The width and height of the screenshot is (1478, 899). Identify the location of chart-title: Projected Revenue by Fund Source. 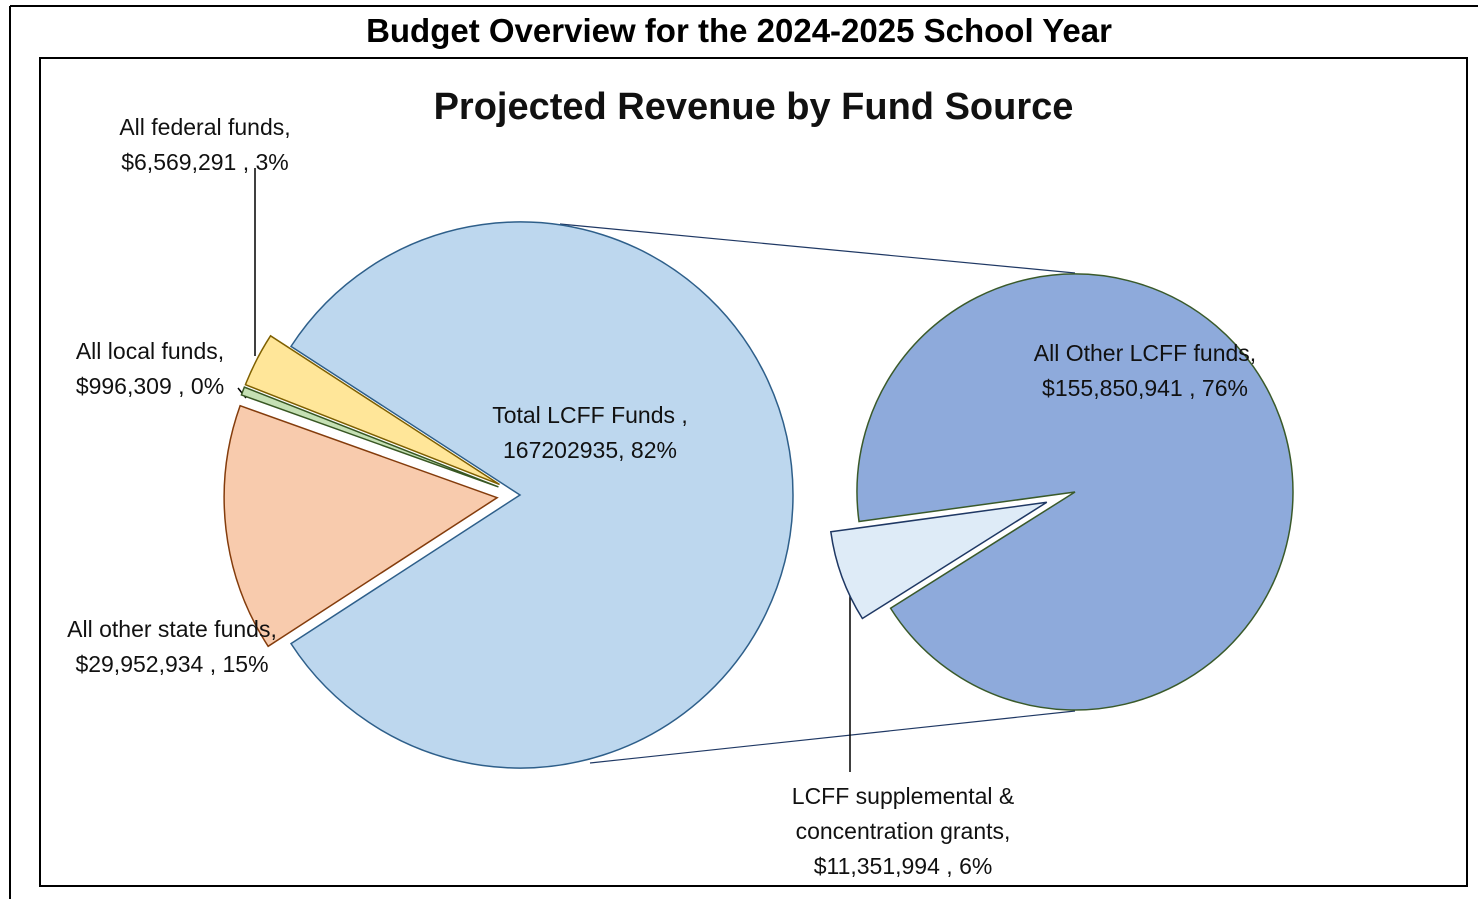
(753, 107).